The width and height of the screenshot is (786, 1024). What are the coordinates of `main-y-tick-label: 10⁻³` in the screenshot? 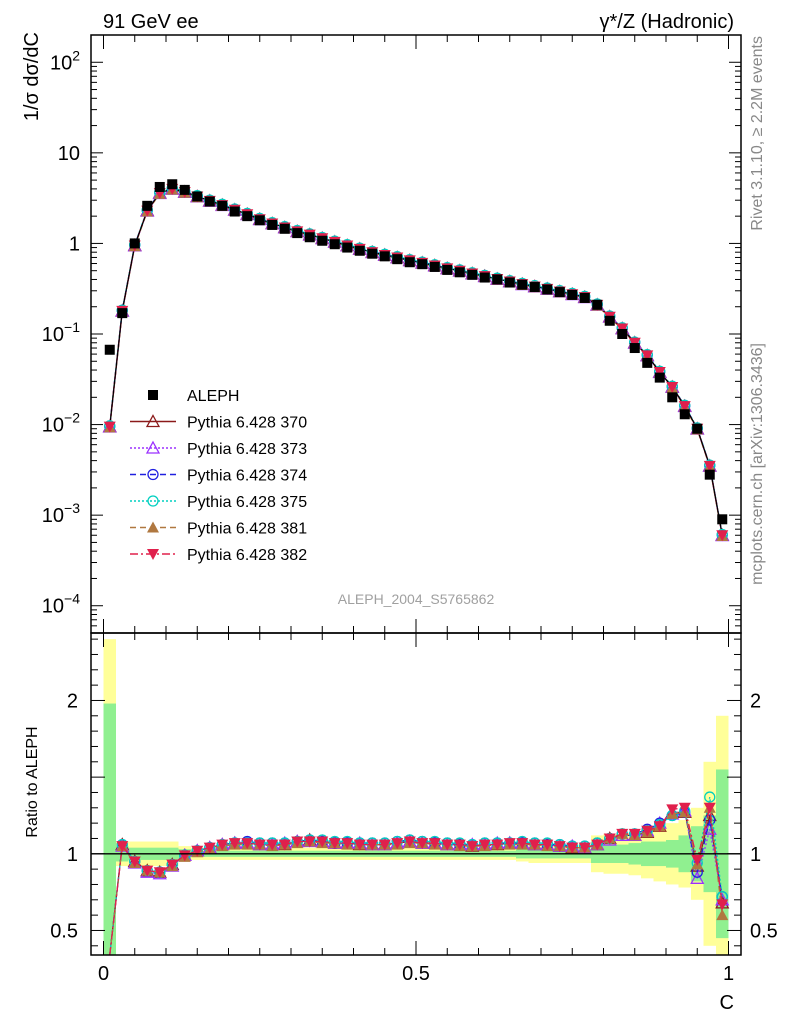 It's located at (61, 513).